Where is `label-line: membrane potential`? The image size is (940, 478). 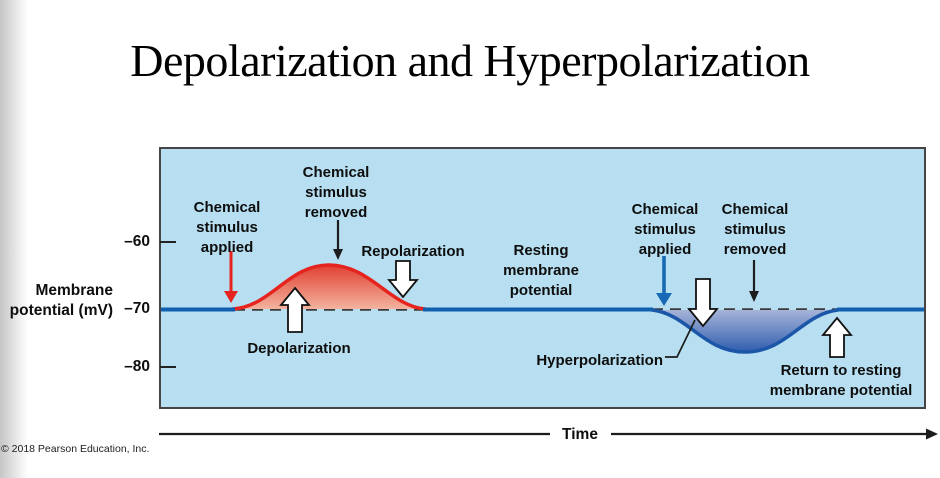
label-line: membrane potential is located at coordinates (841, 390).